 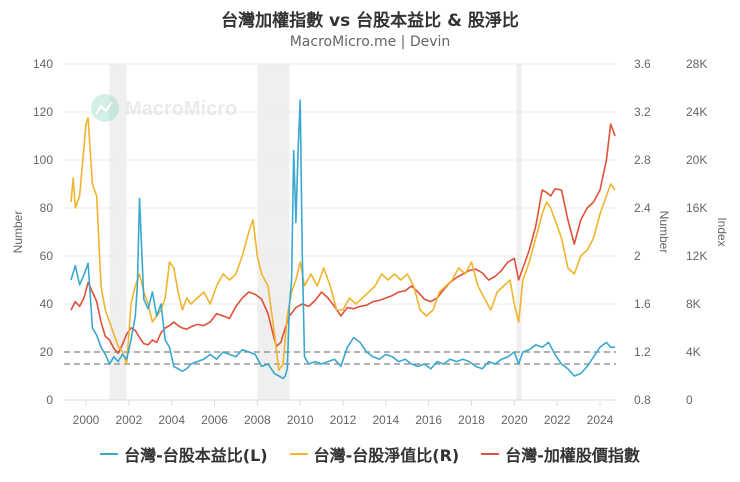 I want to click on legend-label-pe: 台灣-台股本益比(L), so click(x=196, y=455).